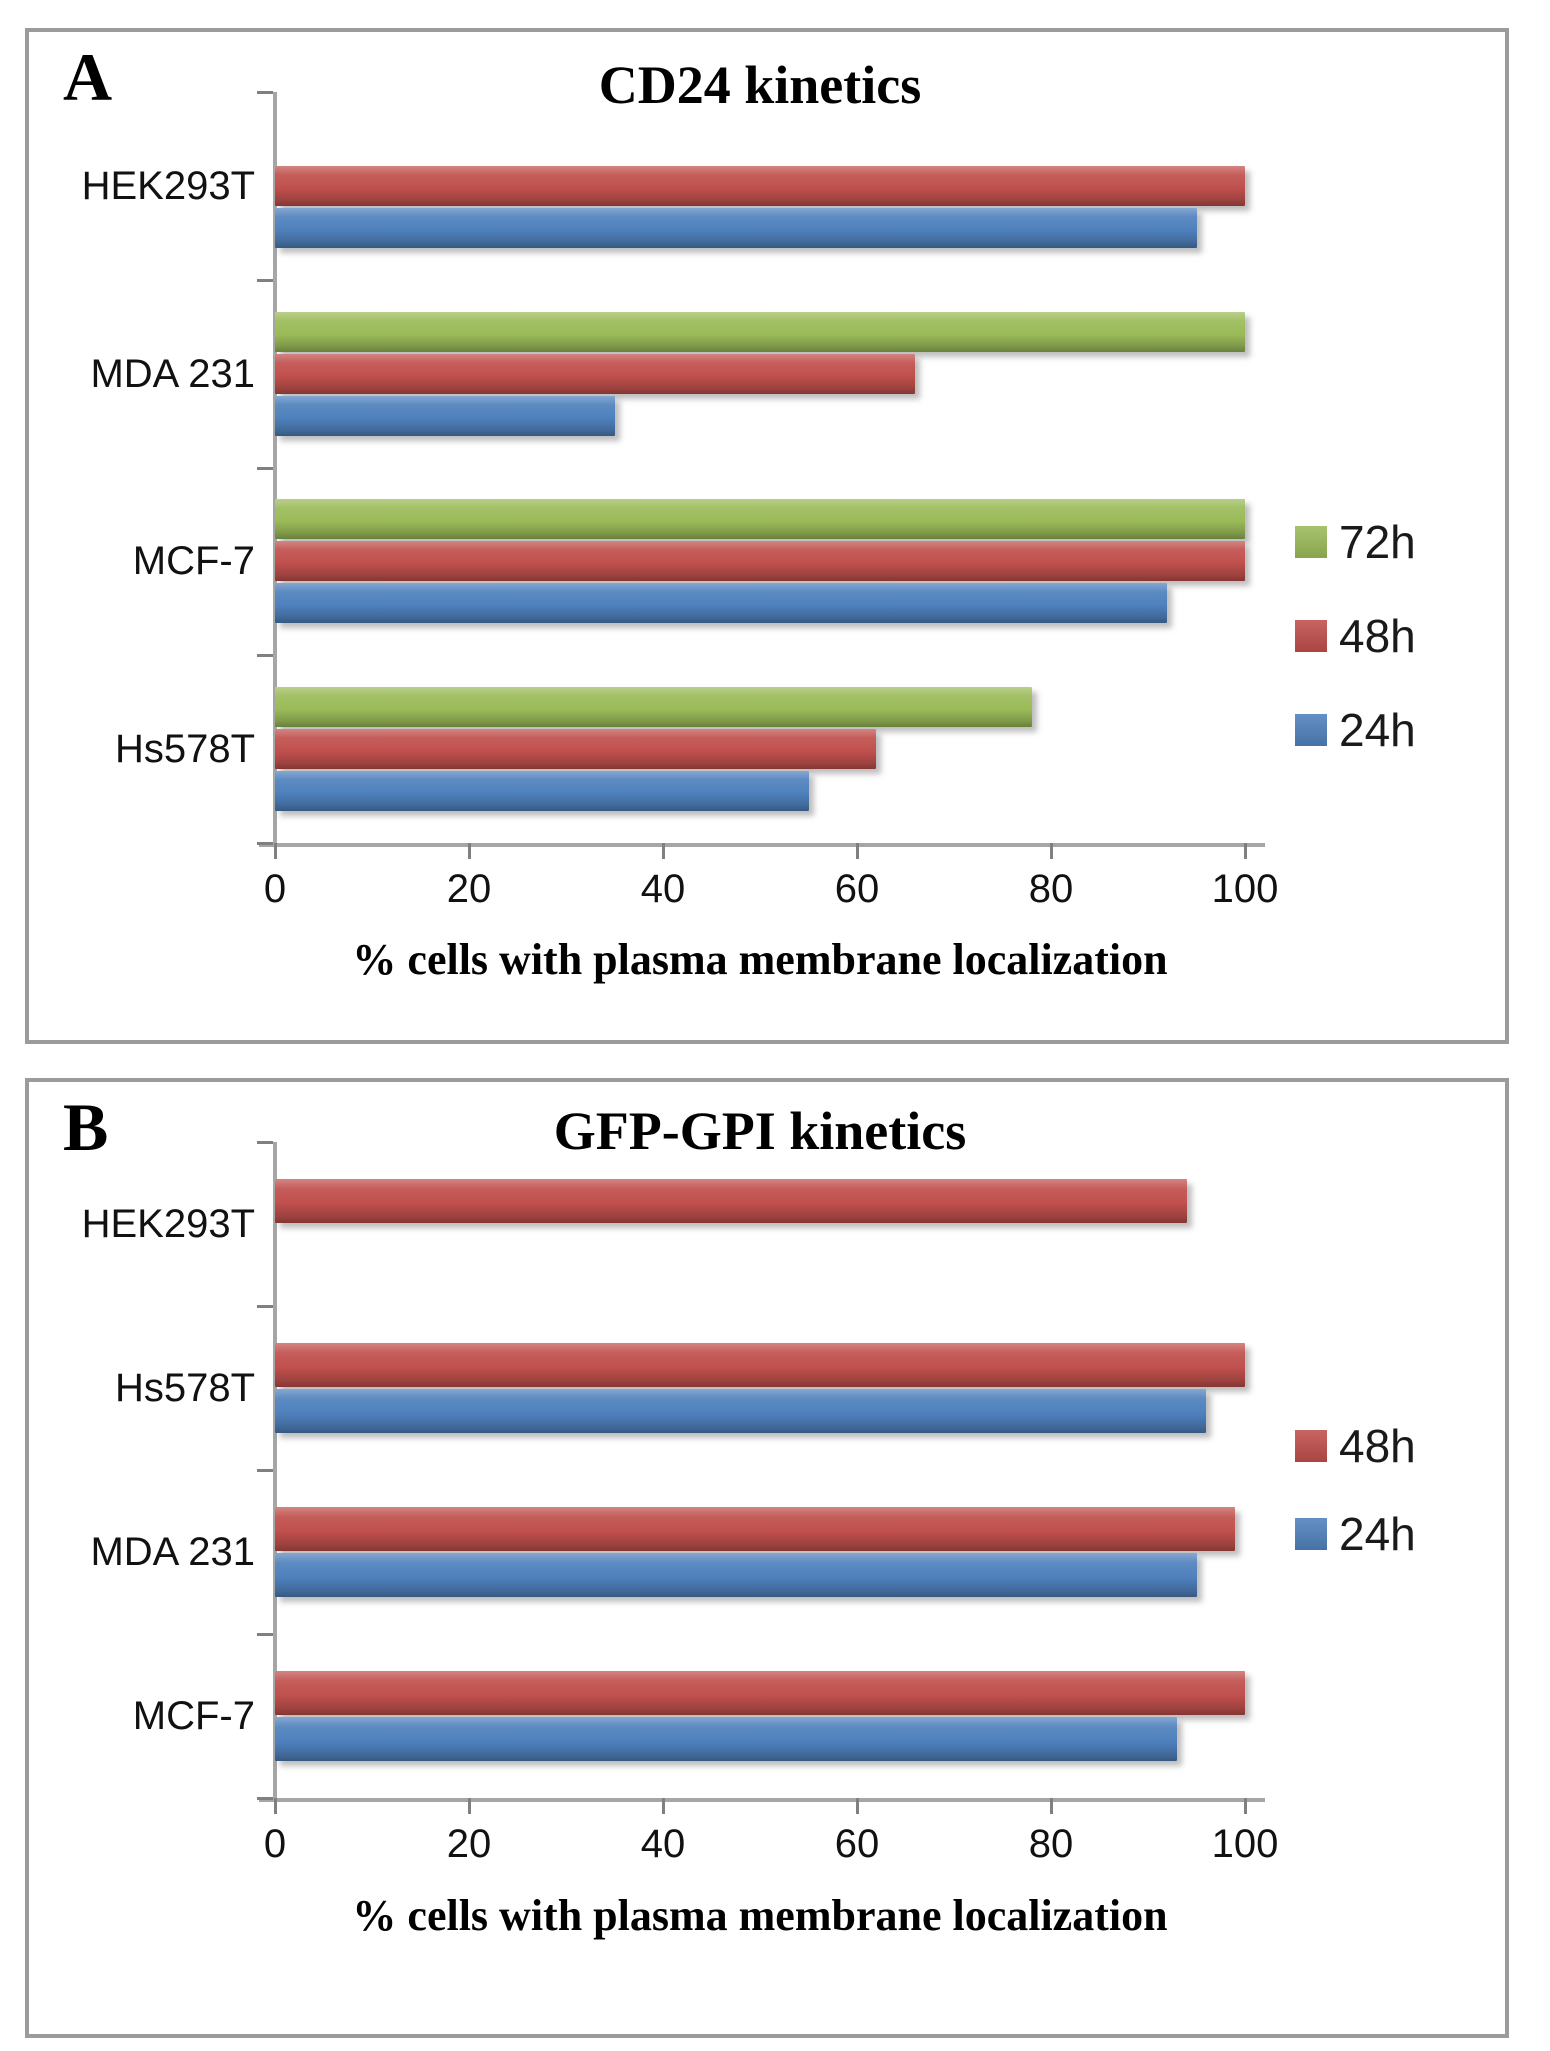  Describe the element at coordinates (731, 1201) in the screenshot. I see `bar-48h-HEK293T` at that location.